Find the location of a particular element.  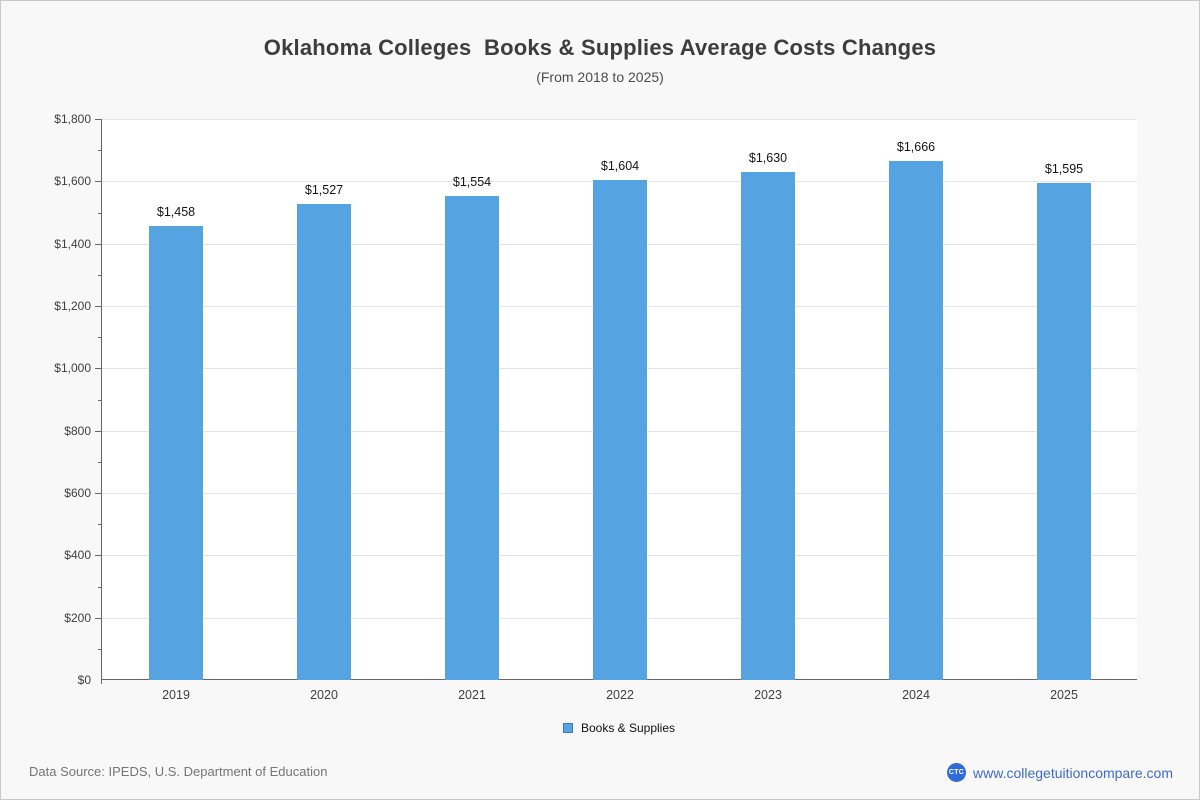

y-tick-label: $0 is located at coordinates (84, 680).